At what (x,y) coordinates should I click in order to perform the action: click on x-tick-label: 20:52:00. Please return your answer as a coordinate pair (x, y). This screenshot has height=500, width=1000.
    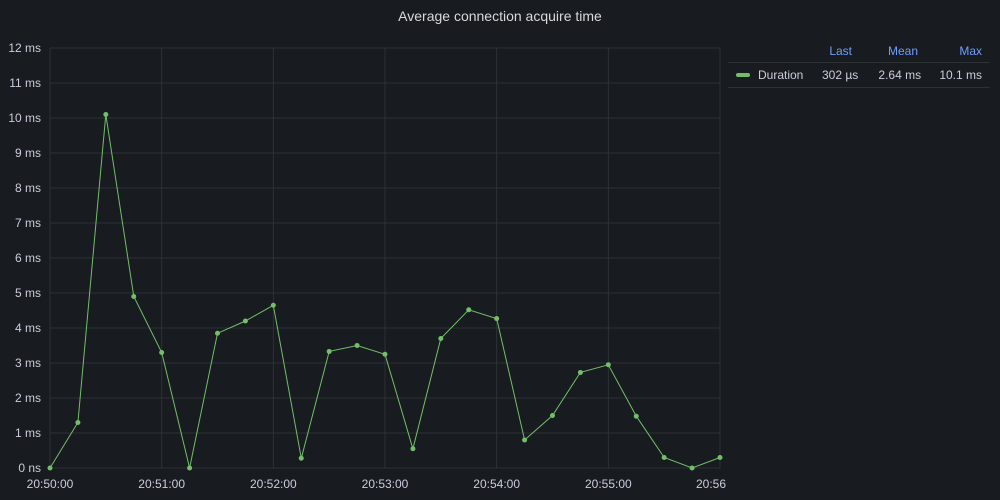
    Looking at the image, I should click on (273, 484).